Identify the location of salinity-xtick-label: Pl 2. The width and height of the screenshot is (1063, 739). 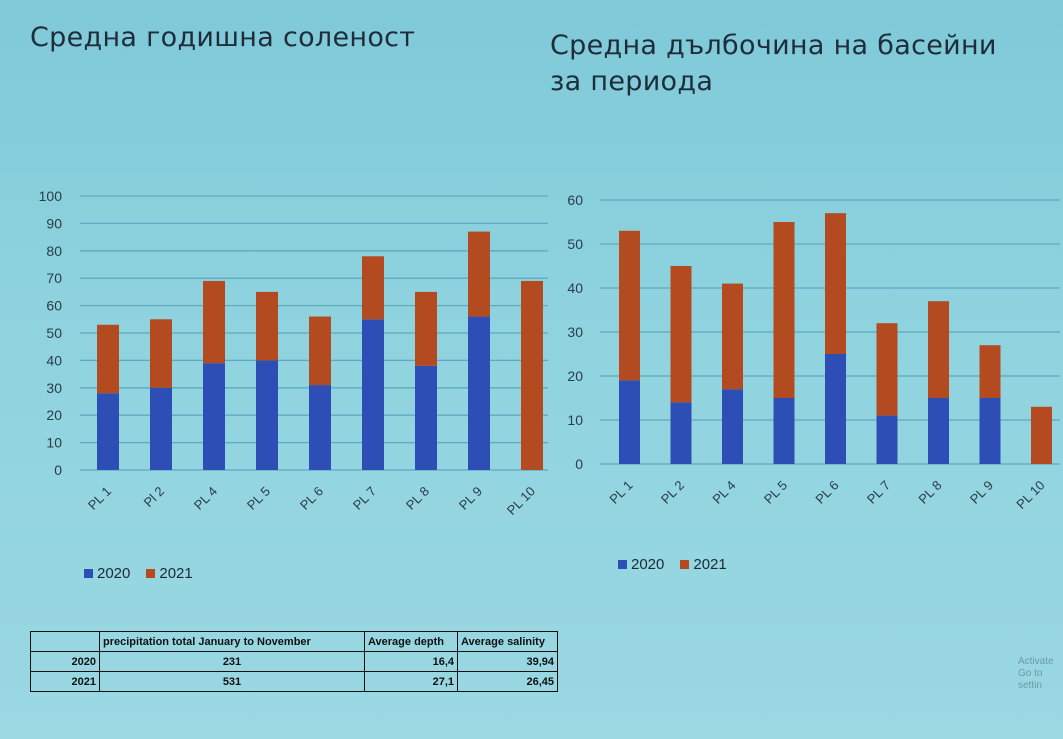
(154, 497).